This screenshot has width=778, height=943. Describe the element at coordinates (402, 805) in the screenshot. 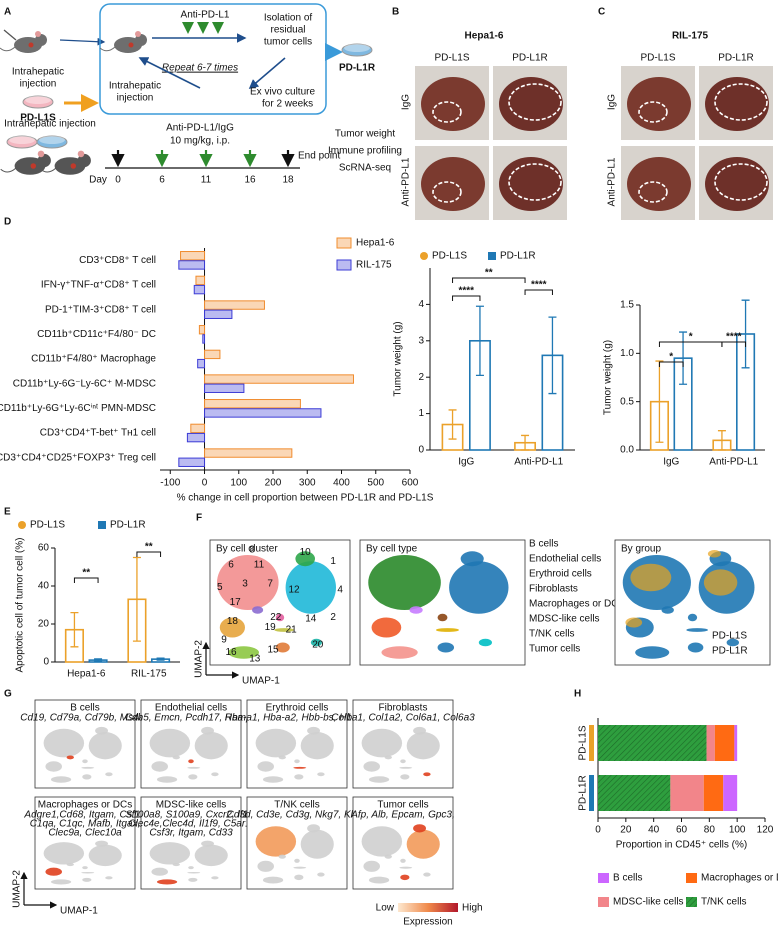

I see `plot-title: Tumor cells` at that location.